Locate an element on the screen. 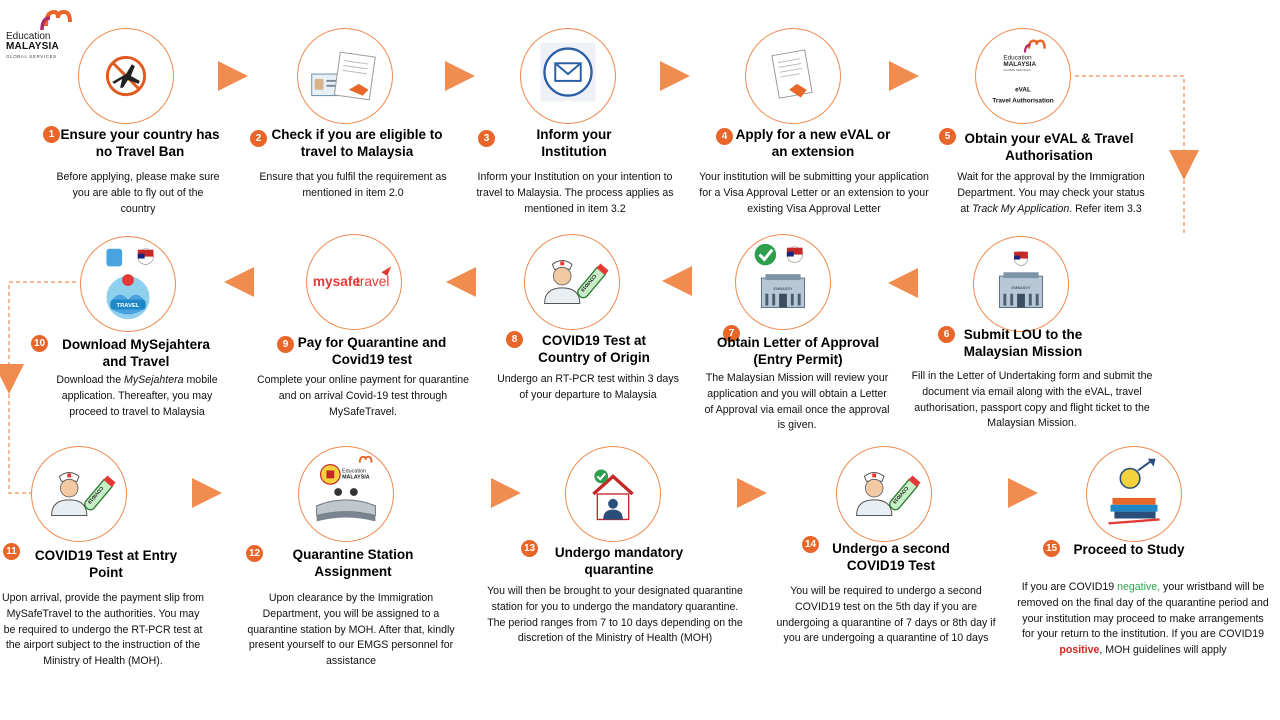 This screenshot has width=1280, height=720. step-10-mysejahtera-text: MySejahtera is located at coordinates (154, 380).